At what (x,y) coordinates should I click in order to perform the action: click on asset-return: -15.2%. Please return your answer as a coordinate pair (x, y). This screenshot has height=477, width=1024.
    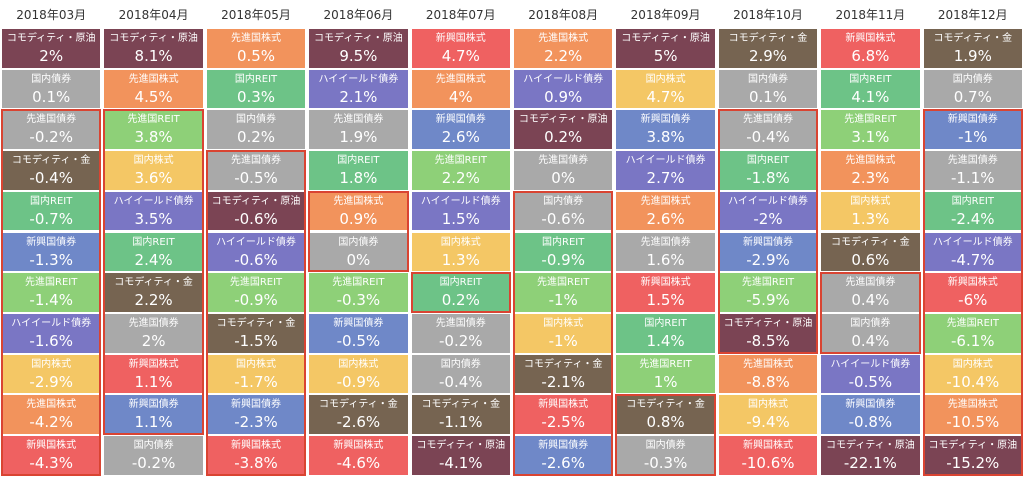
    Looking at the image, I should click on (973, 463).